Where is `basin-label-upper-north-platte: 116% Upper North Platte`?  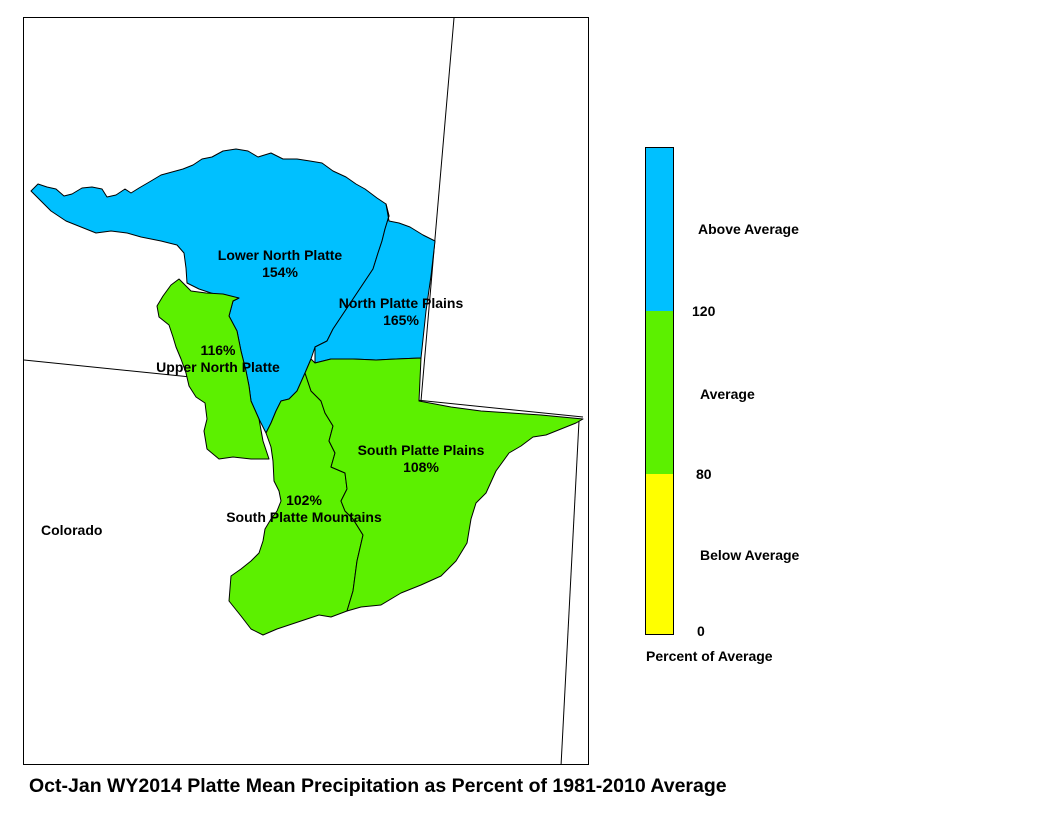 basin-label-upper-north-platte: 116% Upper North Platte is located at coordinates (218, 359).